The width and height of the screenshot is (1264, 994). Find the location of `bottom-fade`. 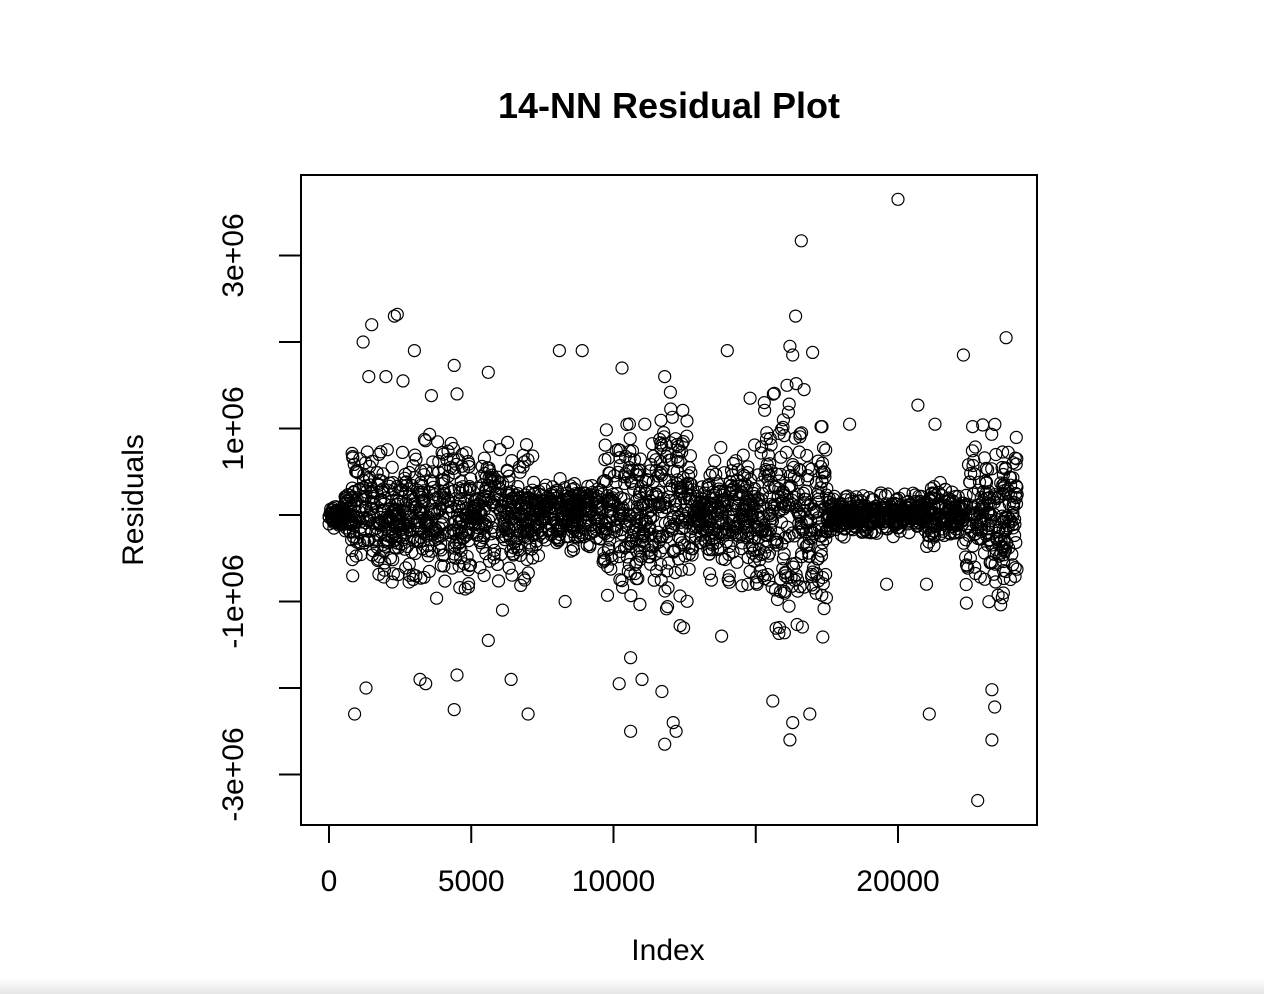

bottom-fade is located at coordinates (632, 986).